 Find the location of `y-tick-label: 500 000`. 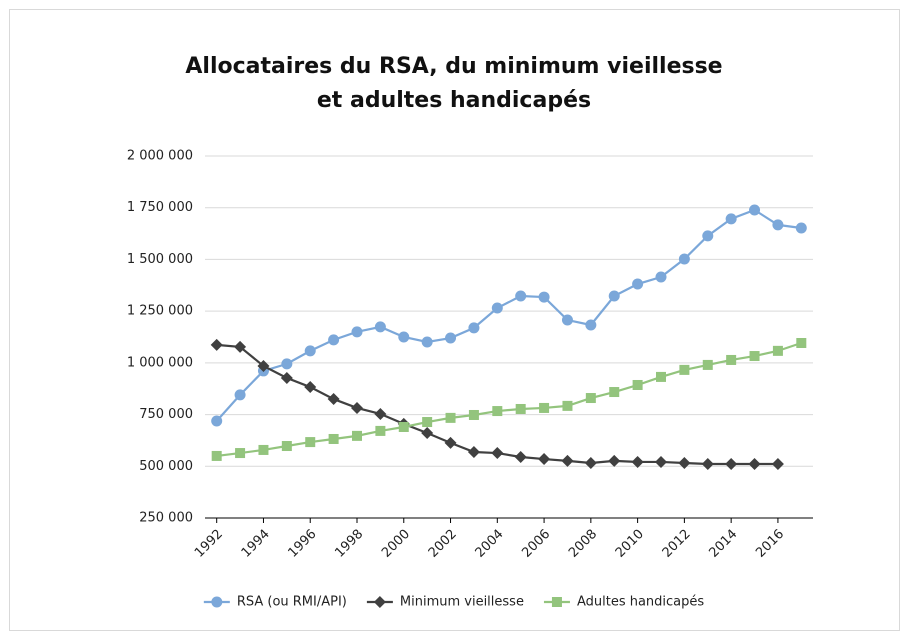

y-tick-label: 500 000 is located at coordinates (166, 466).